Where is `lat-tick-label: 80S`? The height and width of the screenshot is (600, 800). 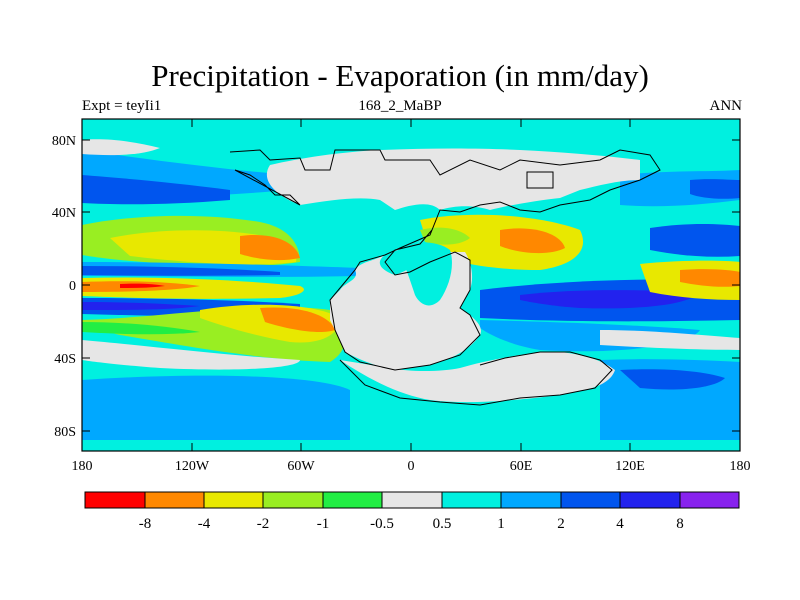
lat-tick-label: 80S is located at coordinates (65, 432).